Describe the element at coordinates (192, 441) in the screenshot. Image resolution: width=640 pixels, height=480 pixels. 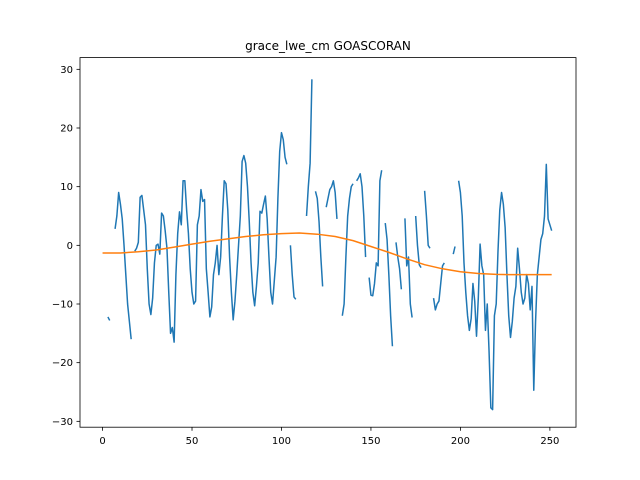
I see `x-tick-label: 50` at that location.